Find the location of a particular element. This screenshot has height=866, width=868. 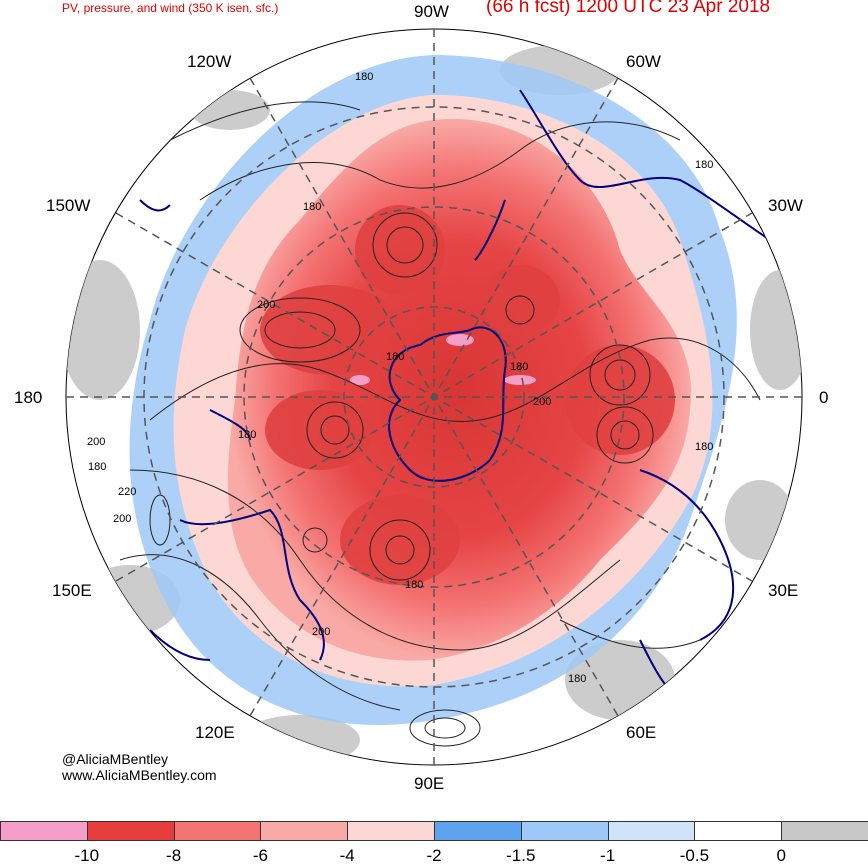

lon-label-30e: 30E is located at coordinates (783, 590).